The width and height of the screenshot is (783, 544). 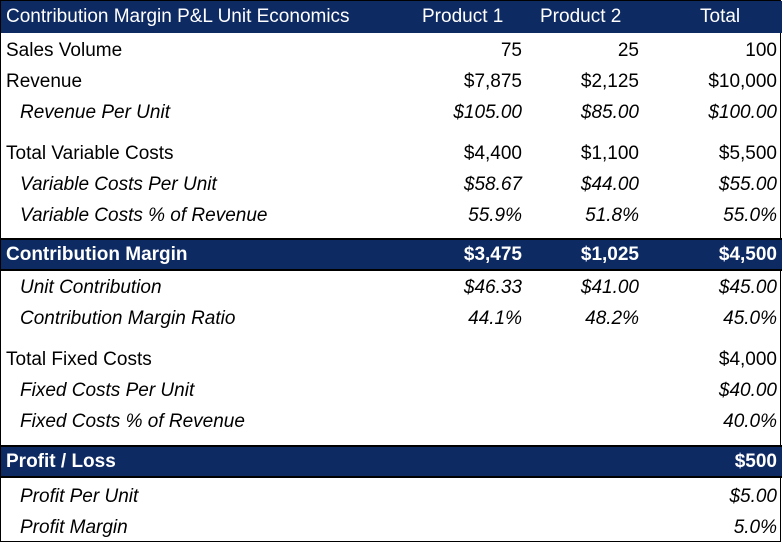 I want to click on row-profit-margin: Profit Margin 5.0%, so click(x=391, y=528).